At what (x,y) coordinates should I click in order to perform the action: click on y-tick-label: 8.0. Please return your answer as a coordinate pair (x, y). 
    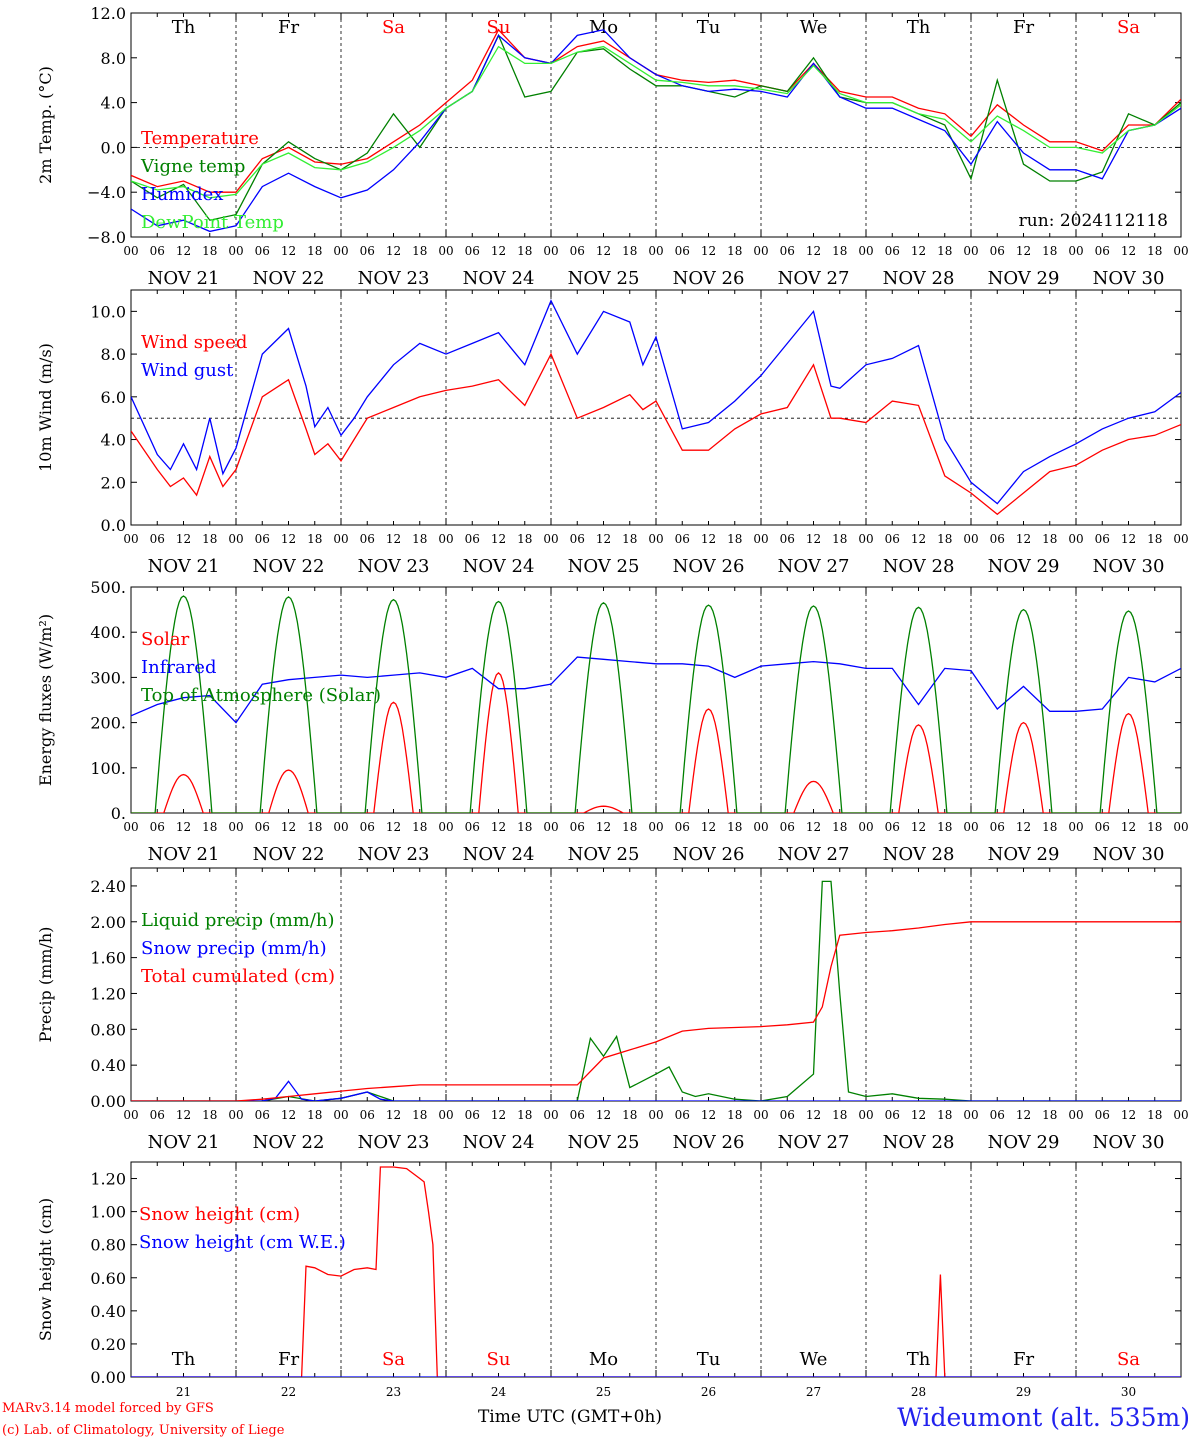
    Looking at the image, I should click on (113, 58).